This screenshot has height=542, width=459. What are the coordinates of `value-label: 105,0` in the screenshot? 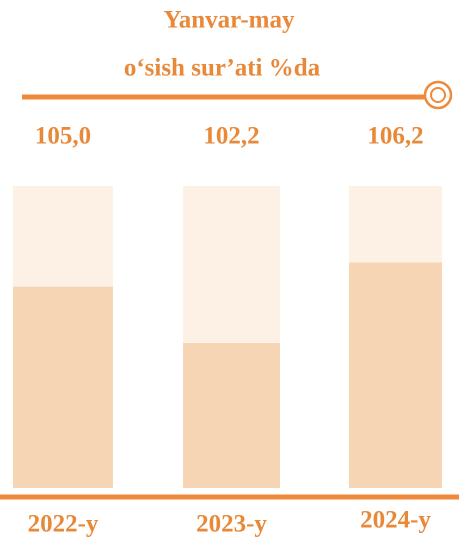 It's located at (63, 136).